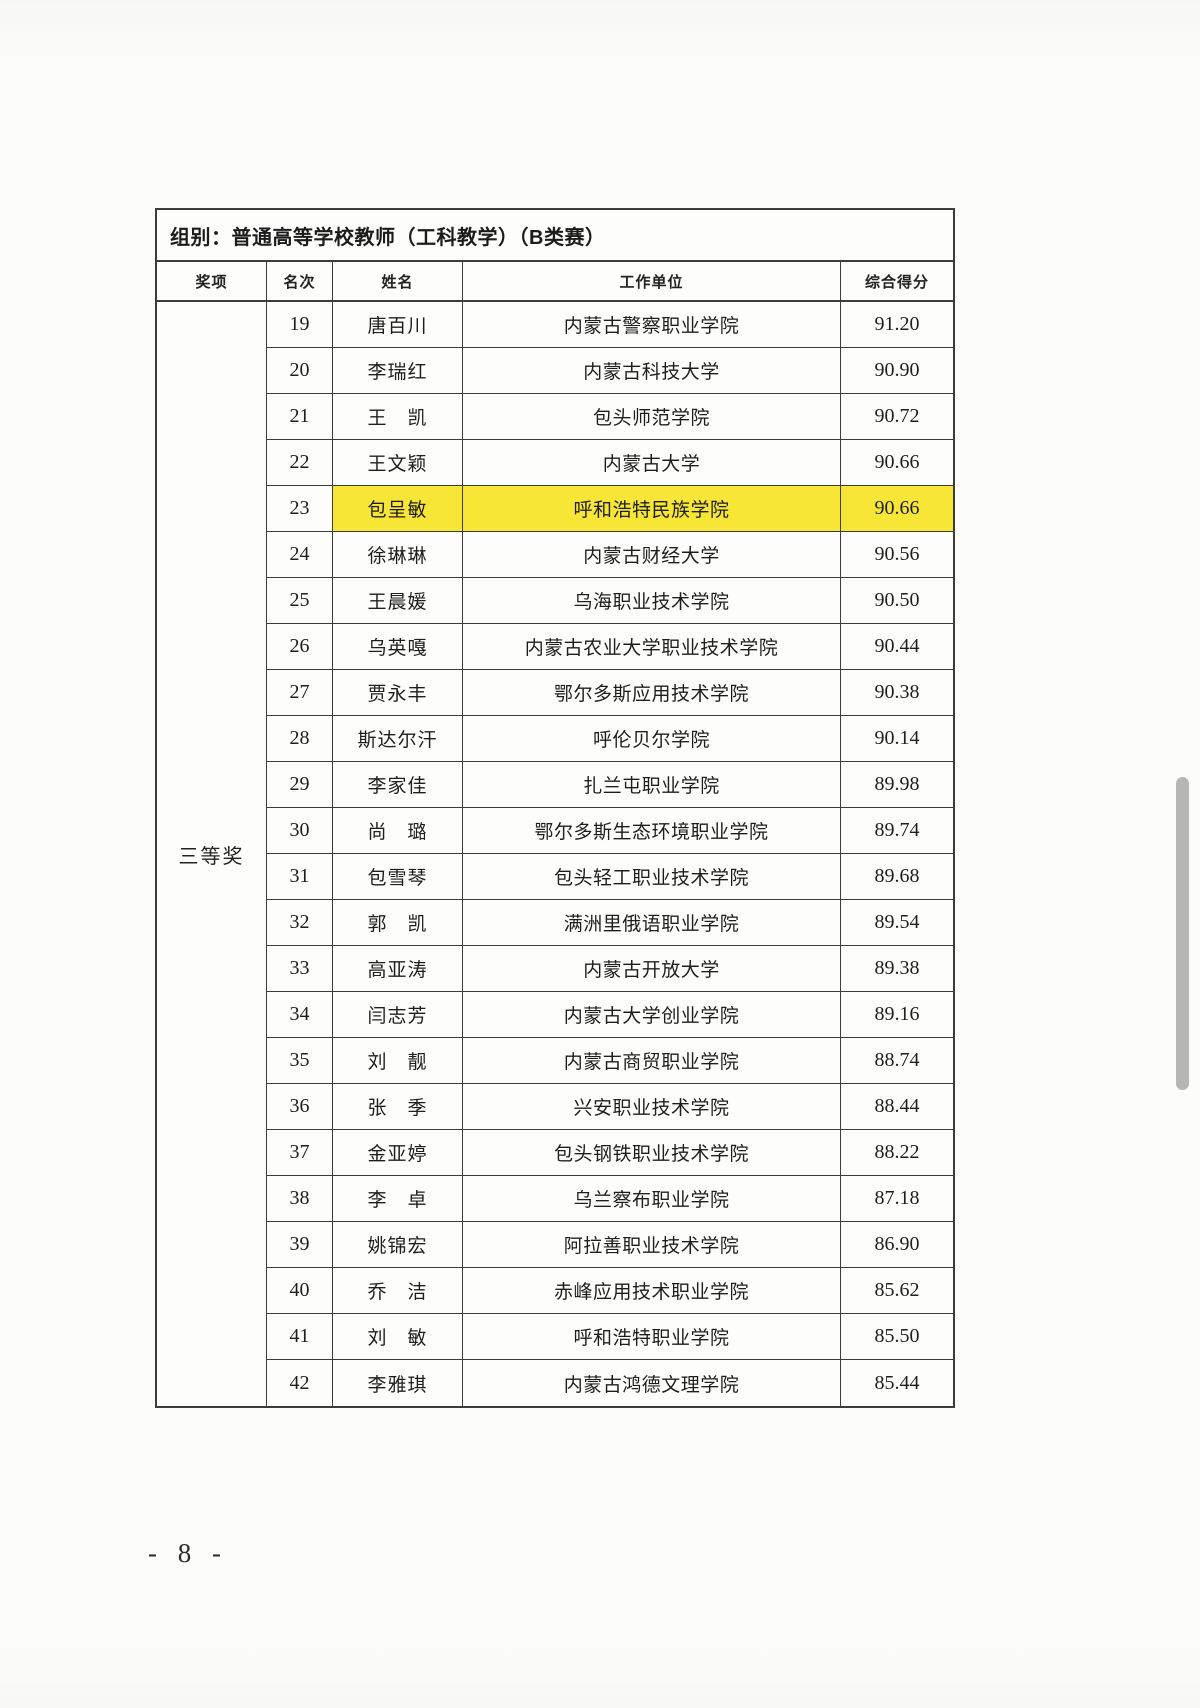 Image resolution: width=1200 pixels, height=1708 pixels. What do you see at coordinates (897, 1336) in the screenshot?
I see `score-cell: 85.50` at bounding box center [897, 1336].